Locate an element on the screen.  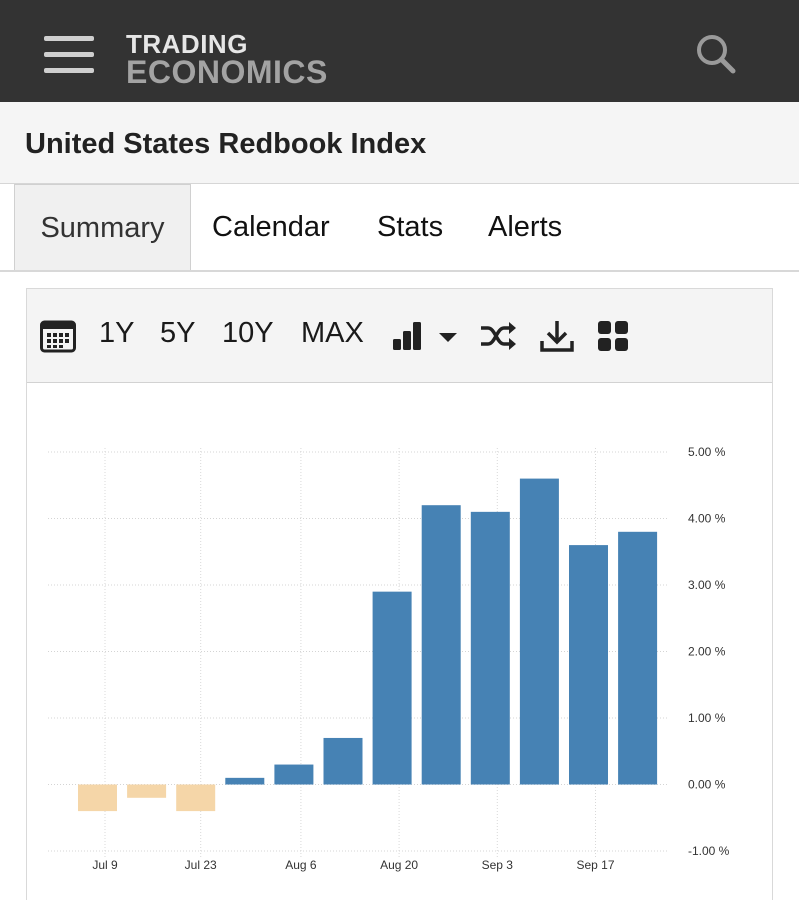
trading-economics-logo: TRADING ECONOMICS is located at coordinates (227, 59).